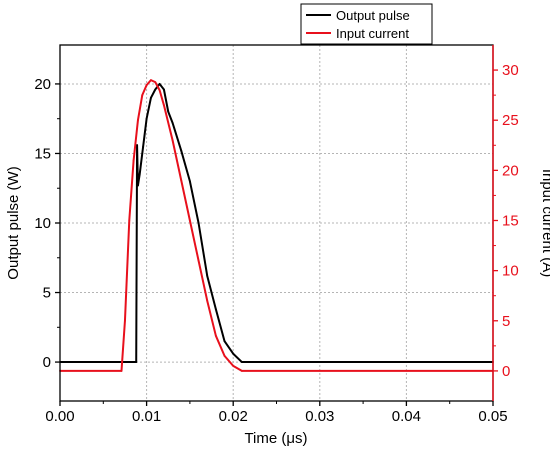 This screenshot has height=452, width=550. I want to click on x-tick-label: 0.04, so click(406, 416).